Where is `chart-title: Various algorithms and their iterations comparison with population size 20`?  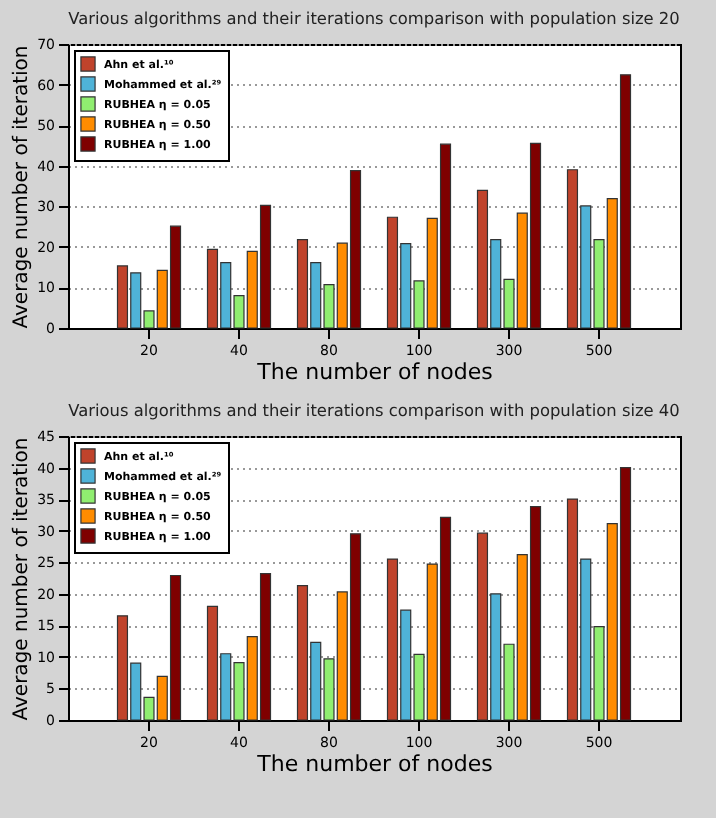 chart-title: Various algorithms and their iterations comparison with population size 20 is located at coordinates (374, 17).